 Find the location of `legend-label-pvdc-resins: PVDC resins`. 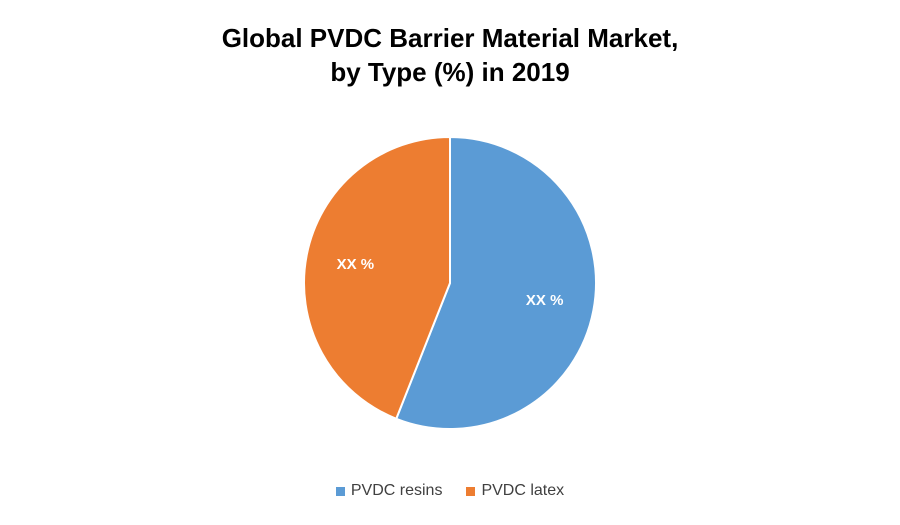

legend-label-pvdc-resins: PVDC resins is located at coordinates (396, 490).